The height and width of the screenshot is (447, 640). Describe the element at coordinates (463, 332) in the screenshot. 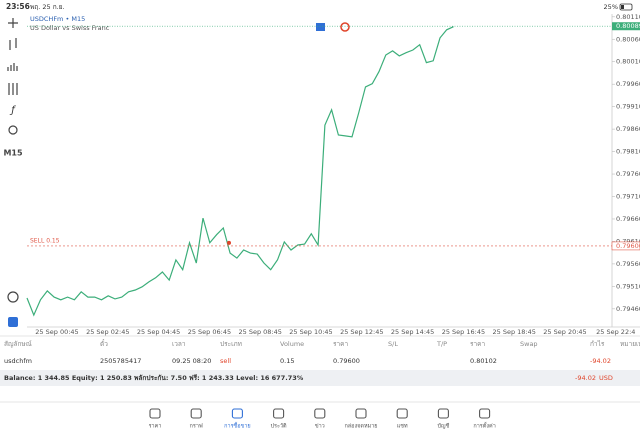

I see `x-tick-label: 25 Sep 16:45` at that location.